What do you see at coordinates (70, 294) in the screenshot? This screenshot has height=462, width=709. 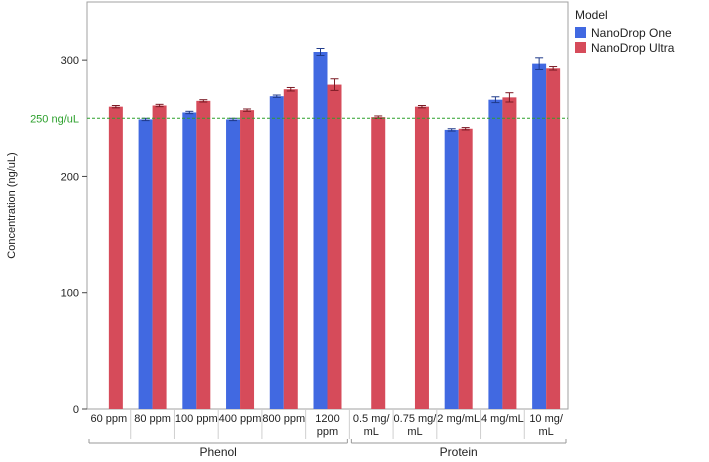 I see `y-tick-label: 100` at bounding box center [70, 294].